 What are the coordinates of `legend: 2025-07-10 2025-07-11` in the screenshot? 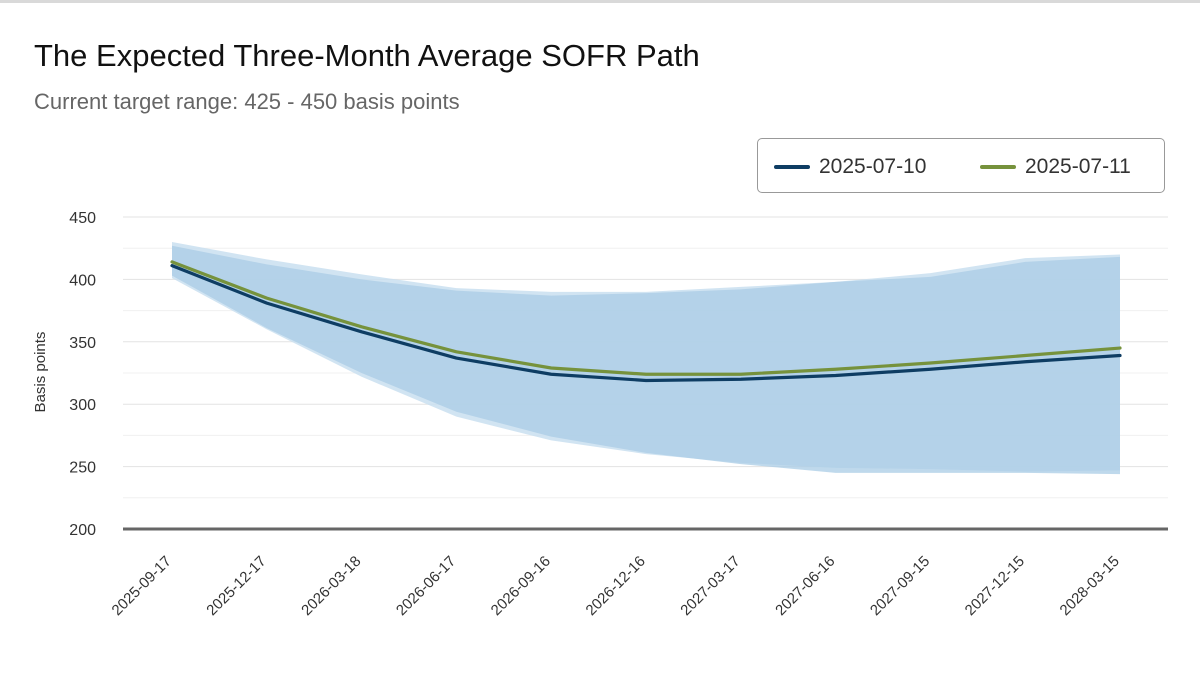 It's located at (961, 165).